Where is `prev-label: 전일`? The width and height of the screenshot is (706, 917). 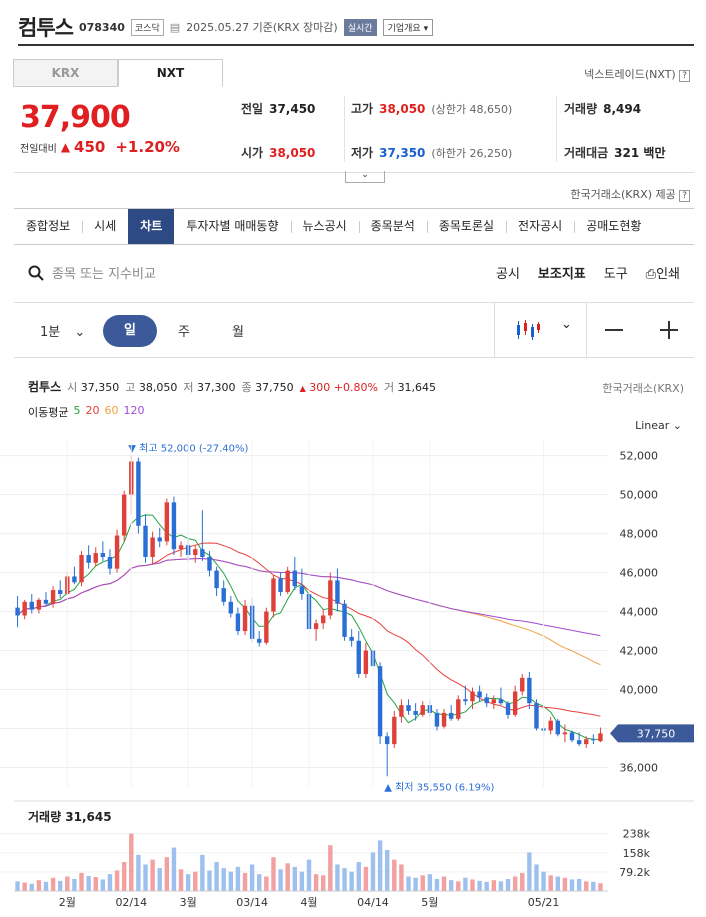
prev-label: 전일 is located at coordinates (252, 109).